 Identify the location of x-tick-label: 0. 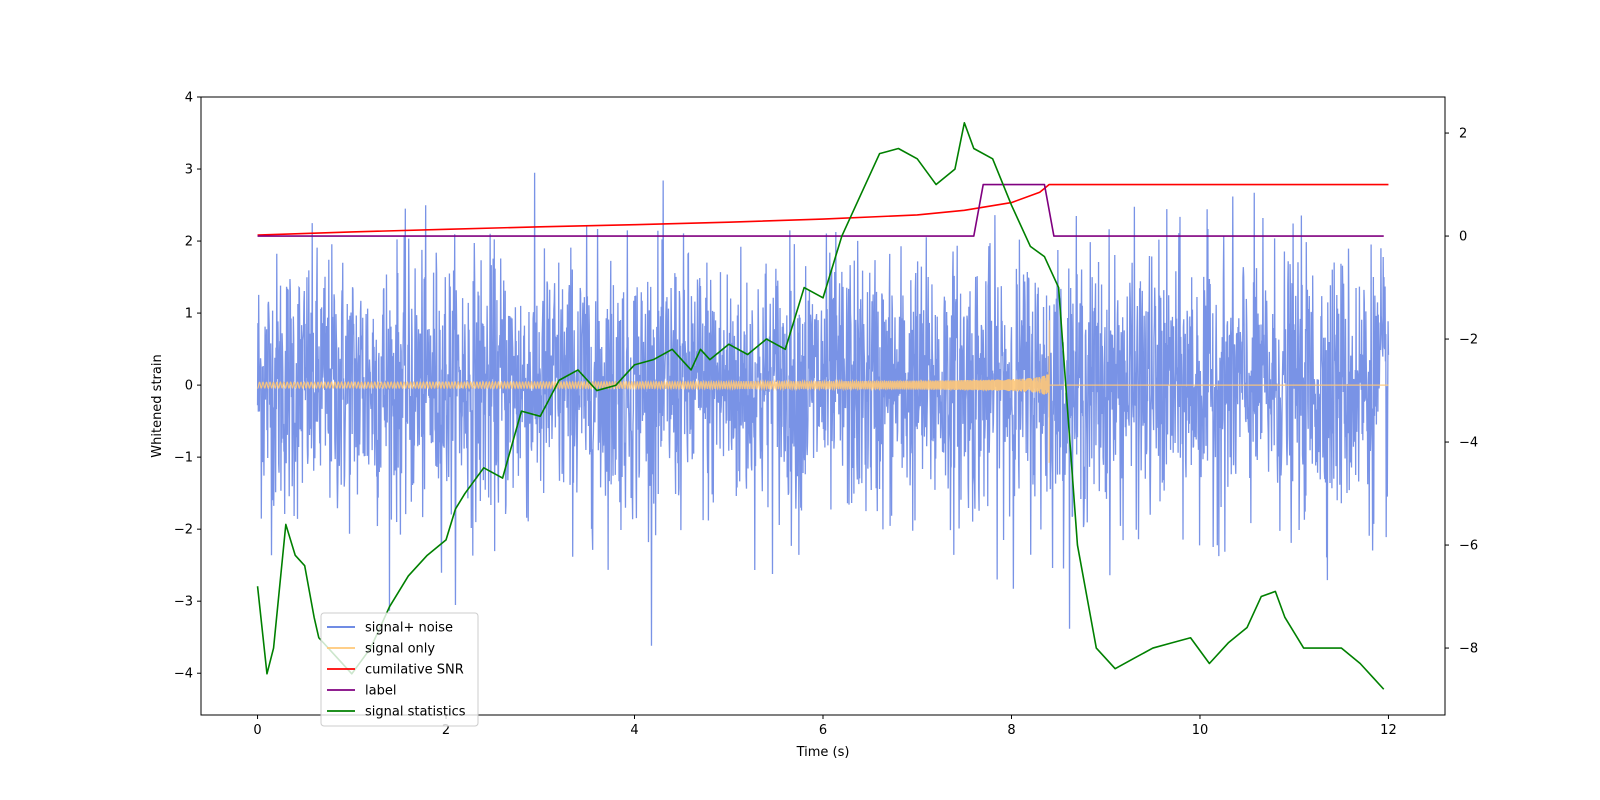
(257, 730).